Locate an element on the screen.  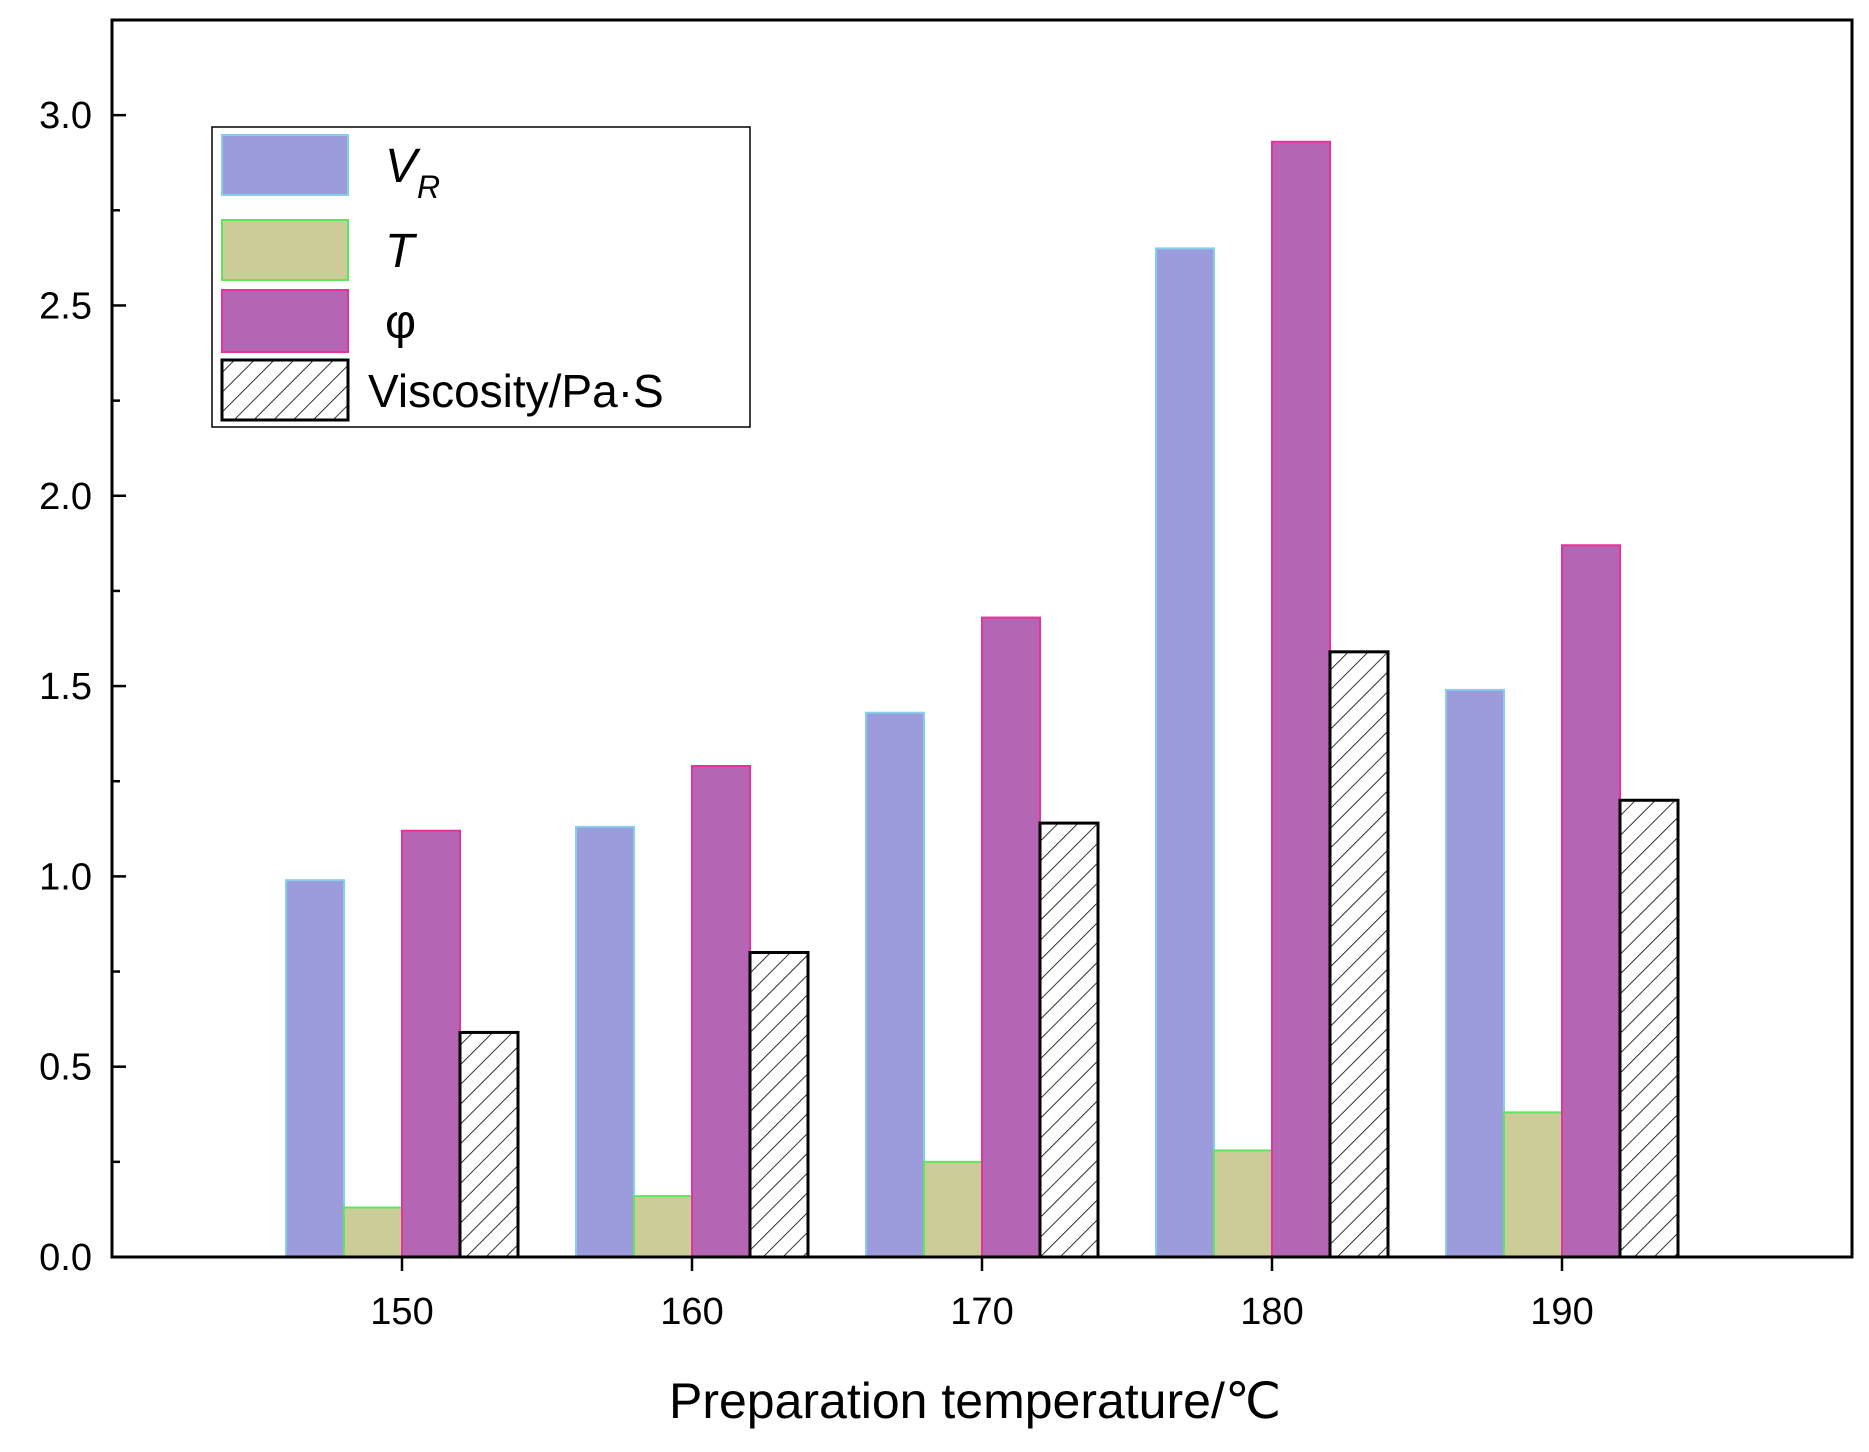
y-tick-label: 2.5 is located at coordinates (65, 306).